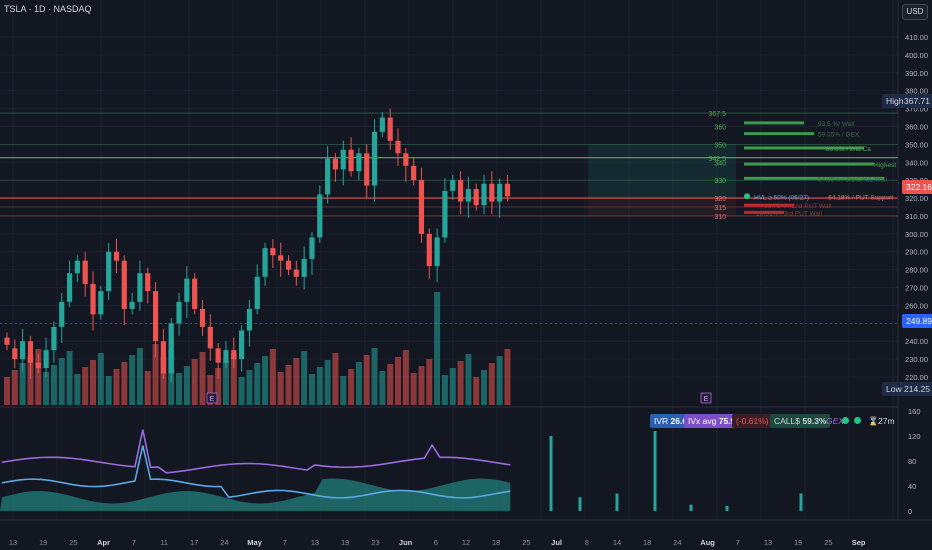 This screenshot has height=550, width=932. Describe the element at coordinates (671, 421) in the screenshot. I see `ivr-badge: IVR 26.6` at that location.